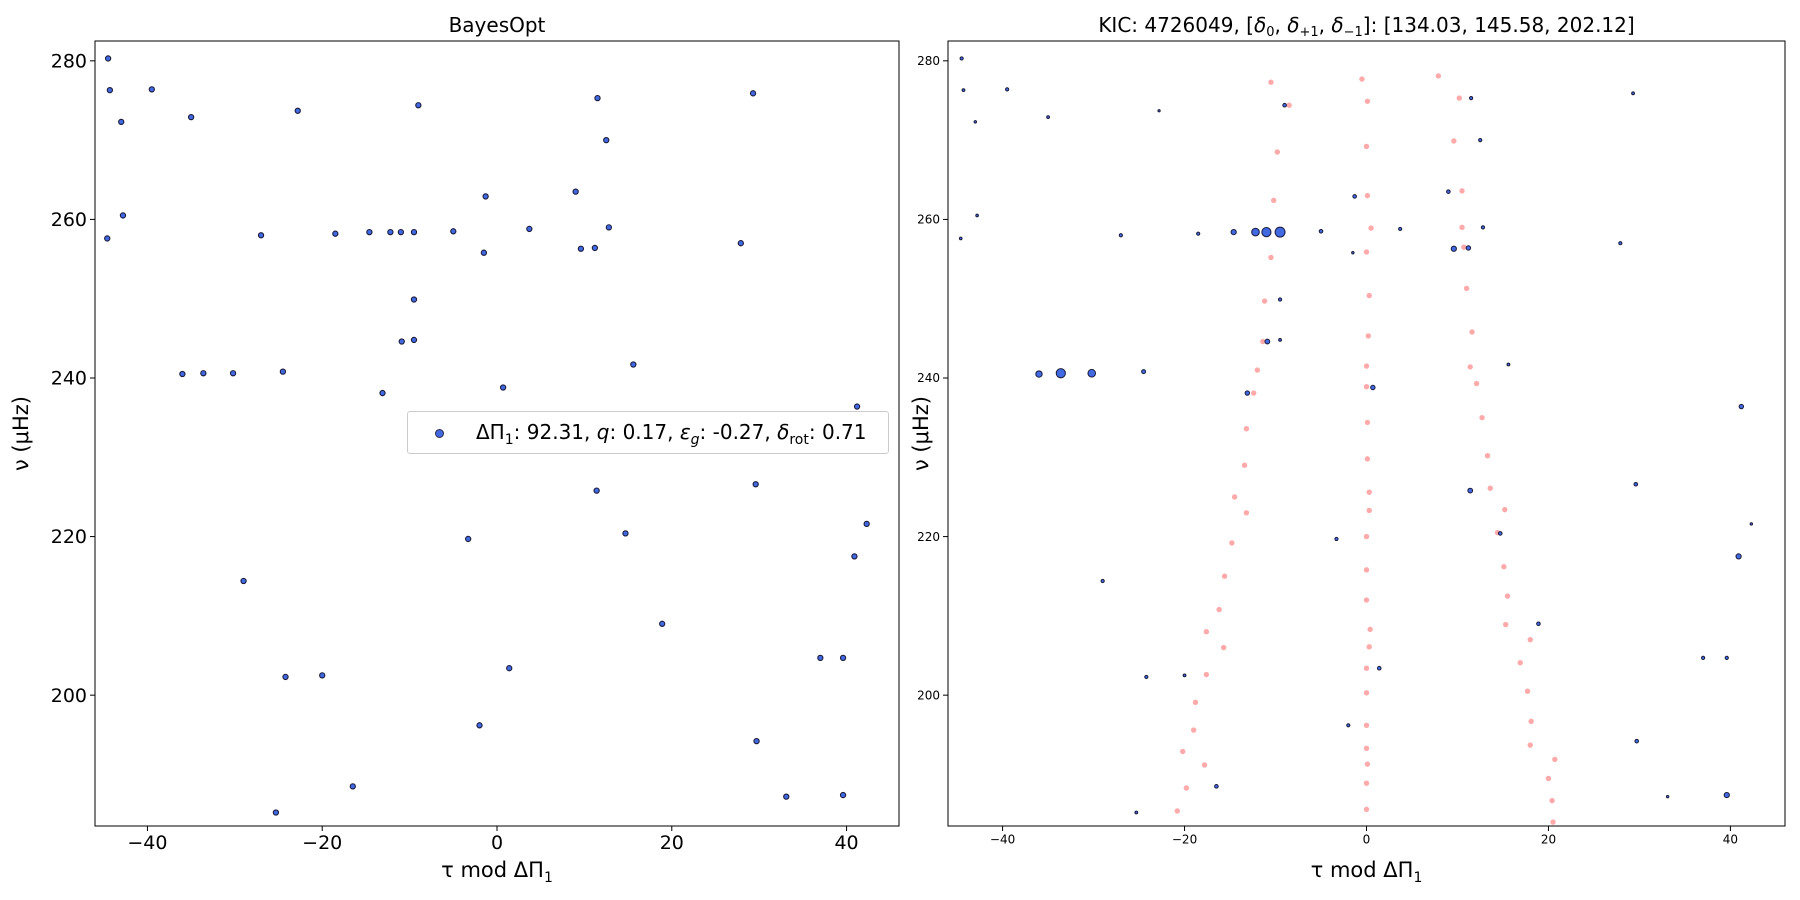 The width and height of the screenshot is (1800, 900). I want to click on x-tick-label: 40, so click(1730, 840).